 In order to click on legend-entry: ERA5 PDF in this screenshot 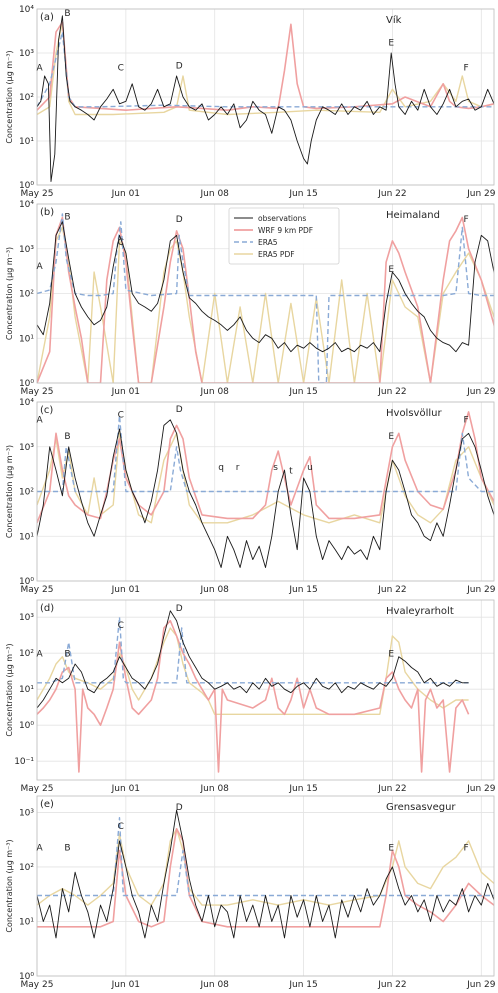, I will do `click(276, 254)`.